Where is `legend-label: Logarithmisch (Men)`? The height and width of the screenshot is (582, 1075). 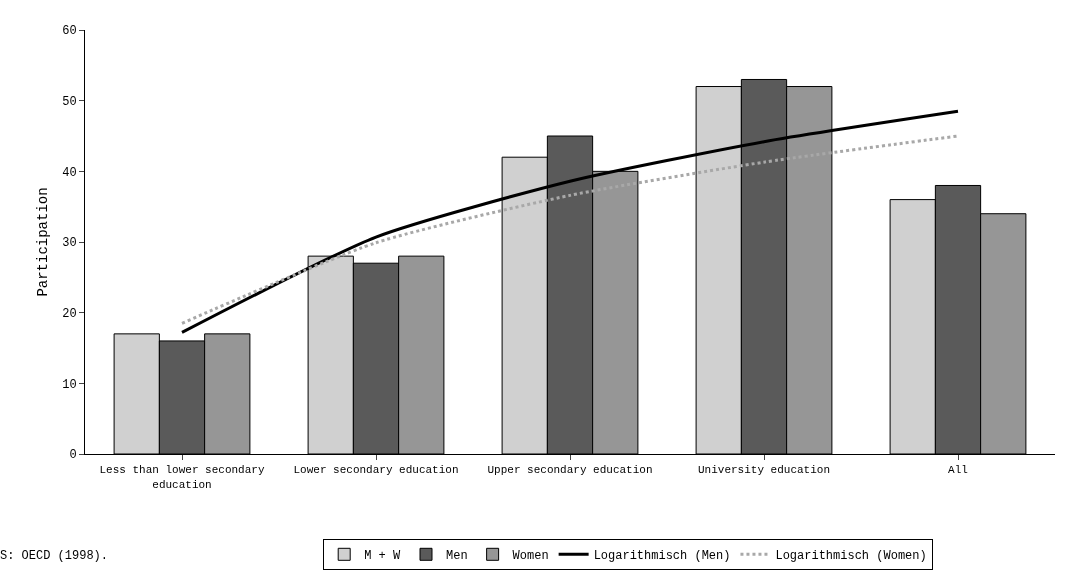 legend-label: Logarithmisch (Men) is located at coordinates (662, 555).